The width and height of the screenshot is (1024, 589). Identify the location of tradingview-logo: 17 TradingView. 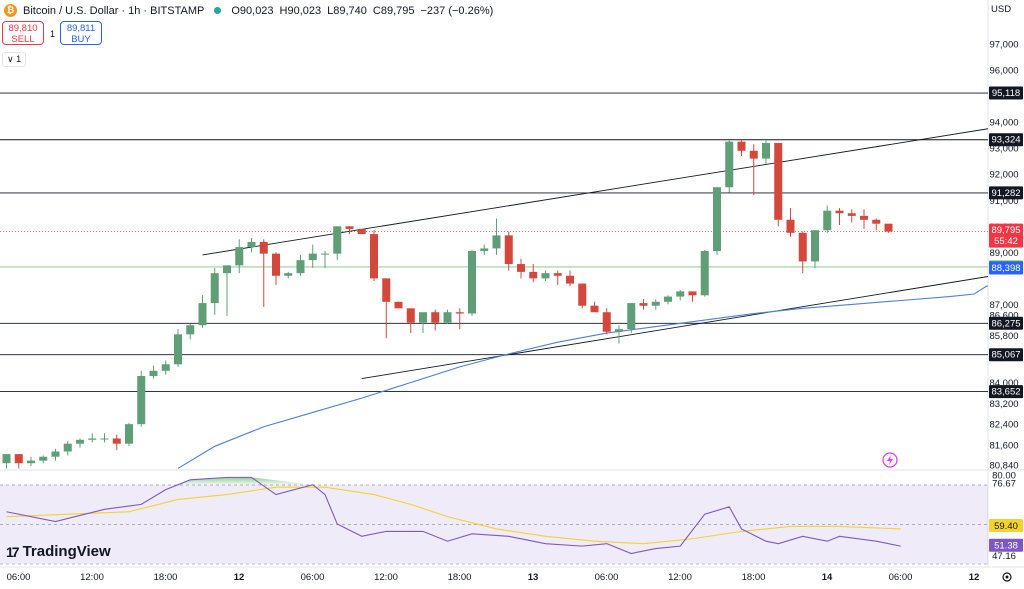
(58, 551).